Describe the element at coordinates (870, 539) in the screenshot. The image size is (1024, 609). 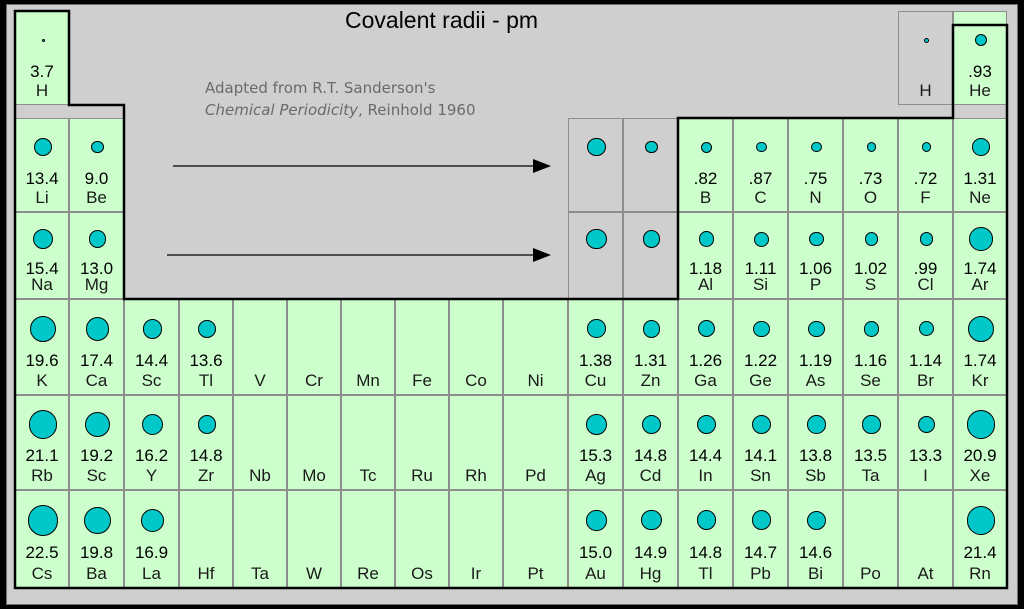
I see `element-cell-po: Po` at that location.